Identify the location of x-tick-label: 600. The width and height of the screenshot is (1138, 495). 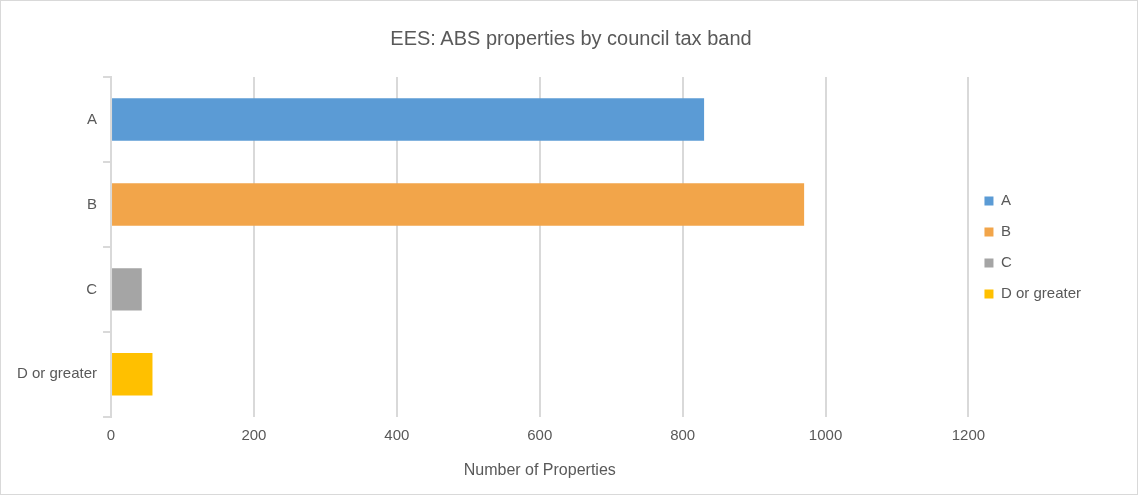
(540, 434).